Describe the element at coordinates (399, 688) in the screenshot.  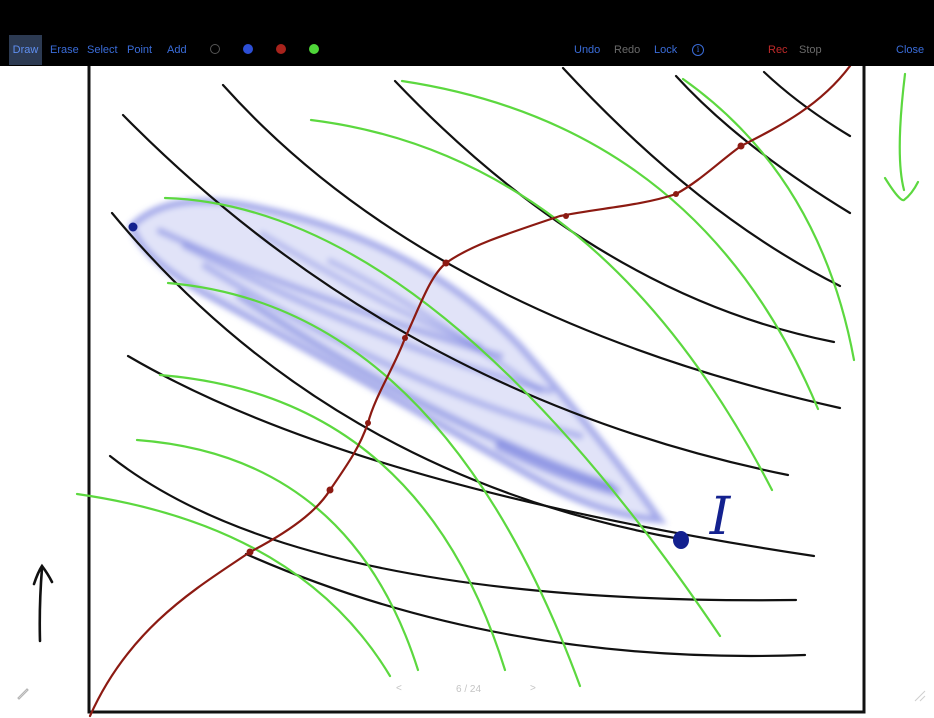
I see `previous-page-button: <` at that location.